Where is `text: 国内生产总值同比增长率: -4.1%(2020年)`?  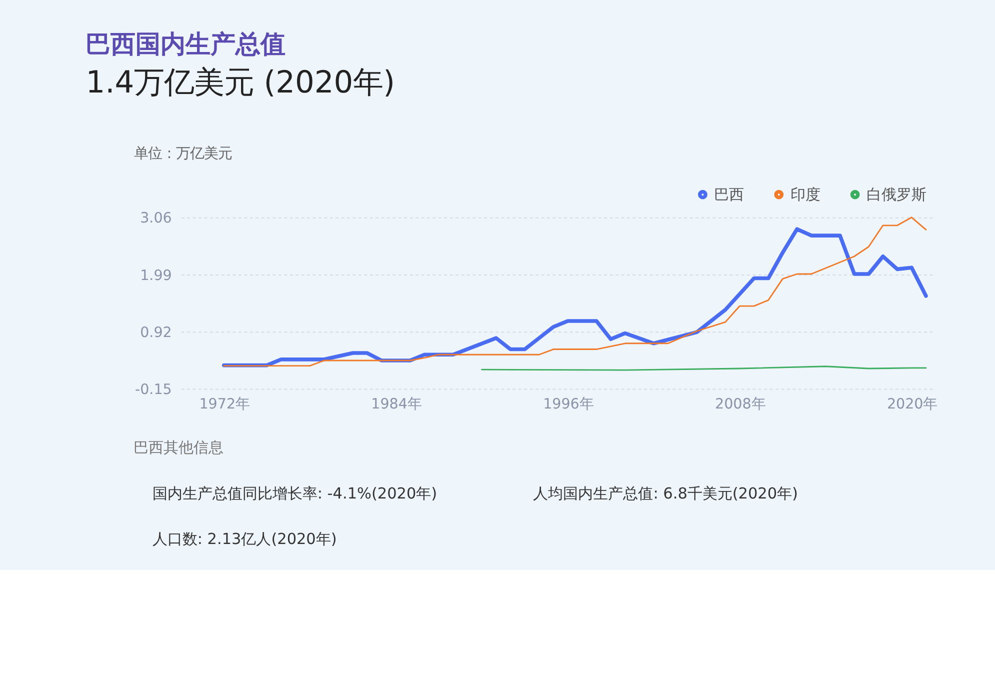 text: 国内生产总值同比增长率: -4.1%(2020年) is located at coordinates (295, 493).